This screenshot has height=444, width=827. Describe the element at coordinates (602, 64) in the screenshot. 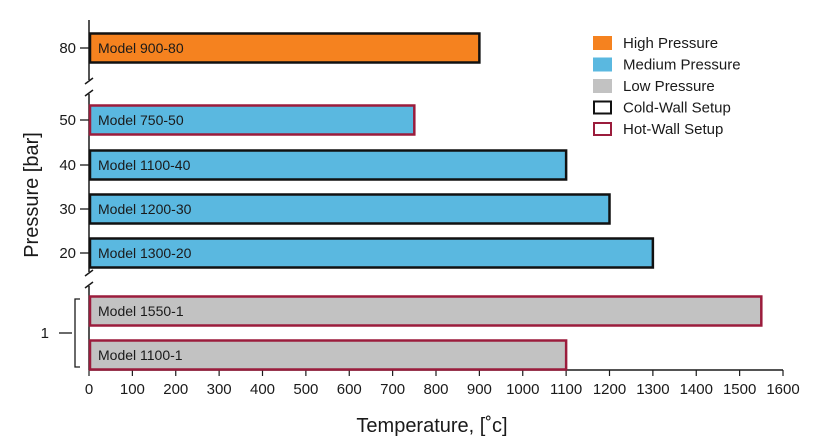

I see `legend-swatch-medium-pressure` at that location.